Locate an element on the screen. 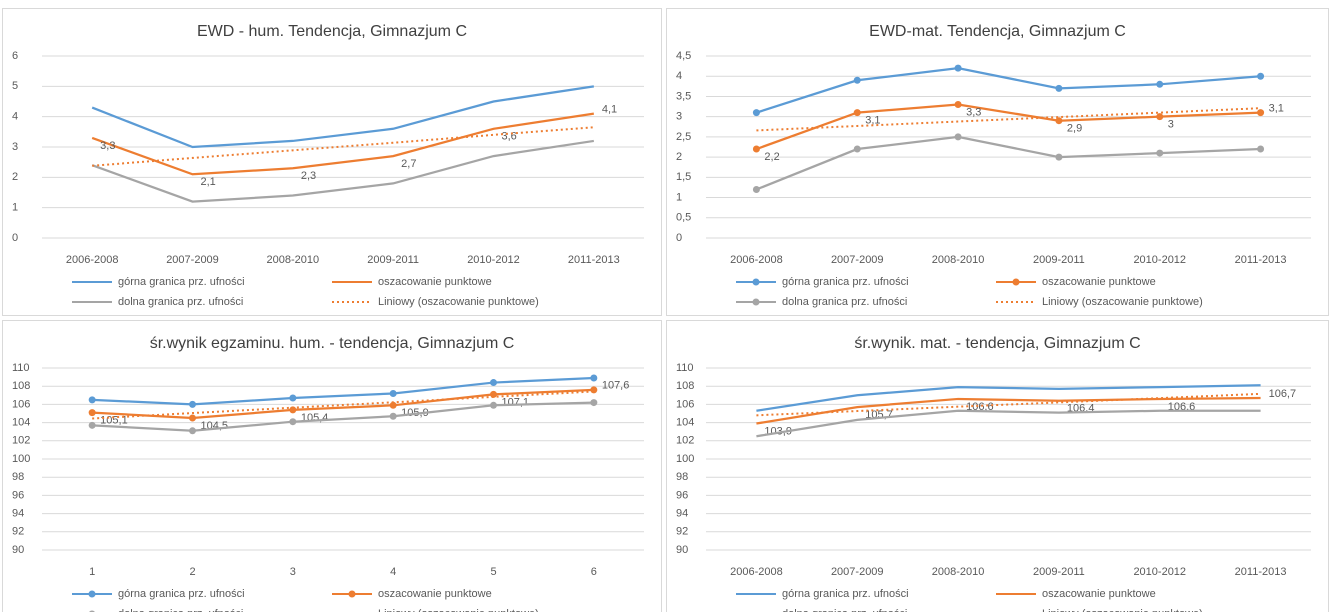 The image size is (1331, 612). x-tick-label: 3 is located at coordinates (293, 572).